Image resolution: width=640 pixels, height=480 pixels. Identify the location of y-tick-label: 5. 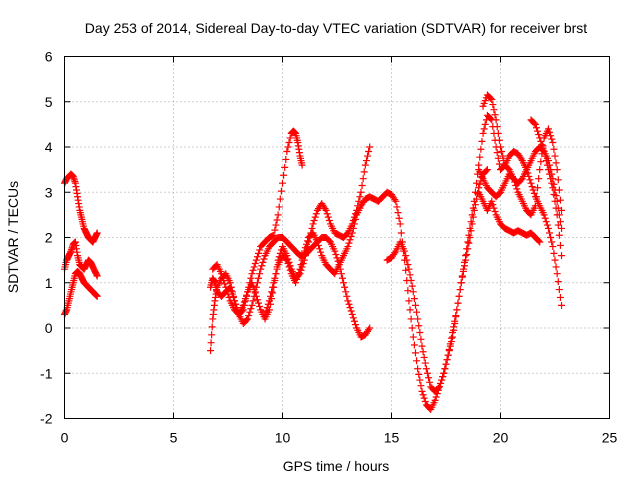
(49, 102).